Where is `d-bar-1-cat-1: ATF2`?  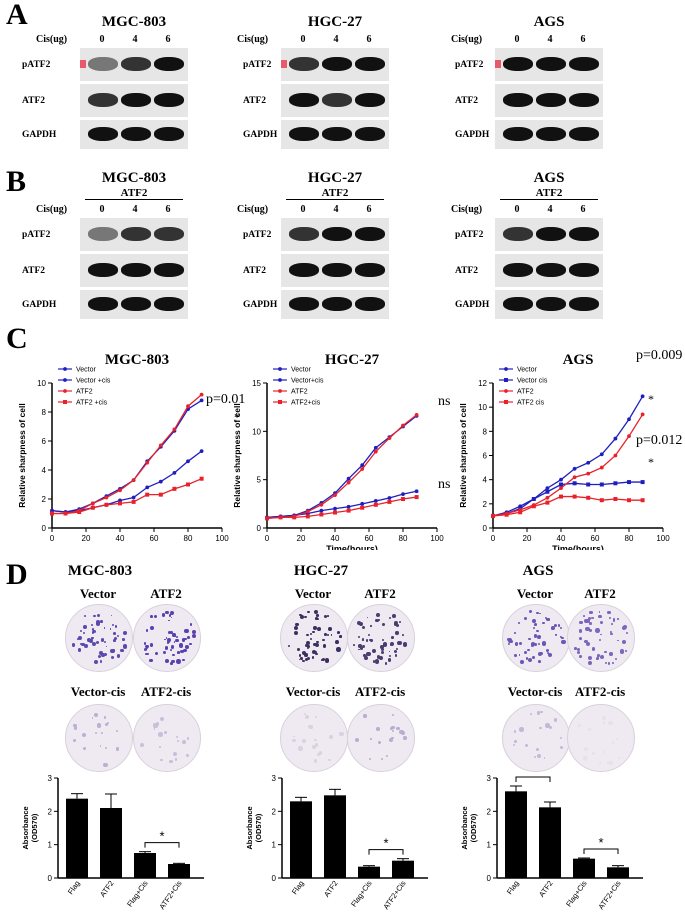 d-bar-1-cat-1: ATF2 is located at coordinates (331, 889).